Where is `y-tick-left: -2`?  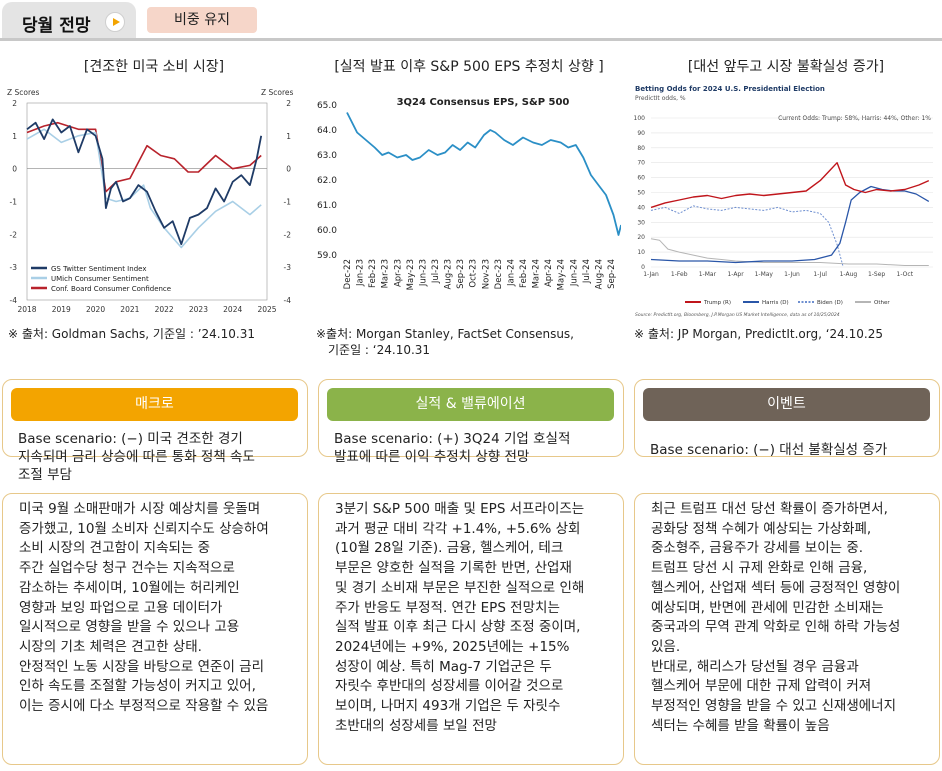
y-tick-left: -2 is located at coordinates (14, 234).